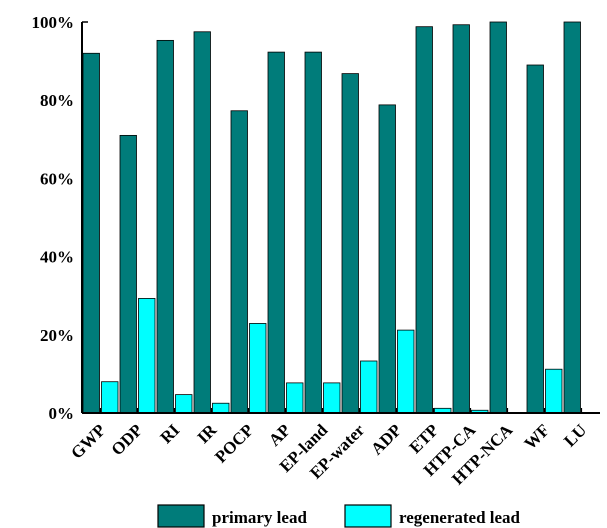  Describe the element at coordinates (460, 517) in the screenshot. I see `legend-label-regenerated-lead: regenerated lead` at that location.